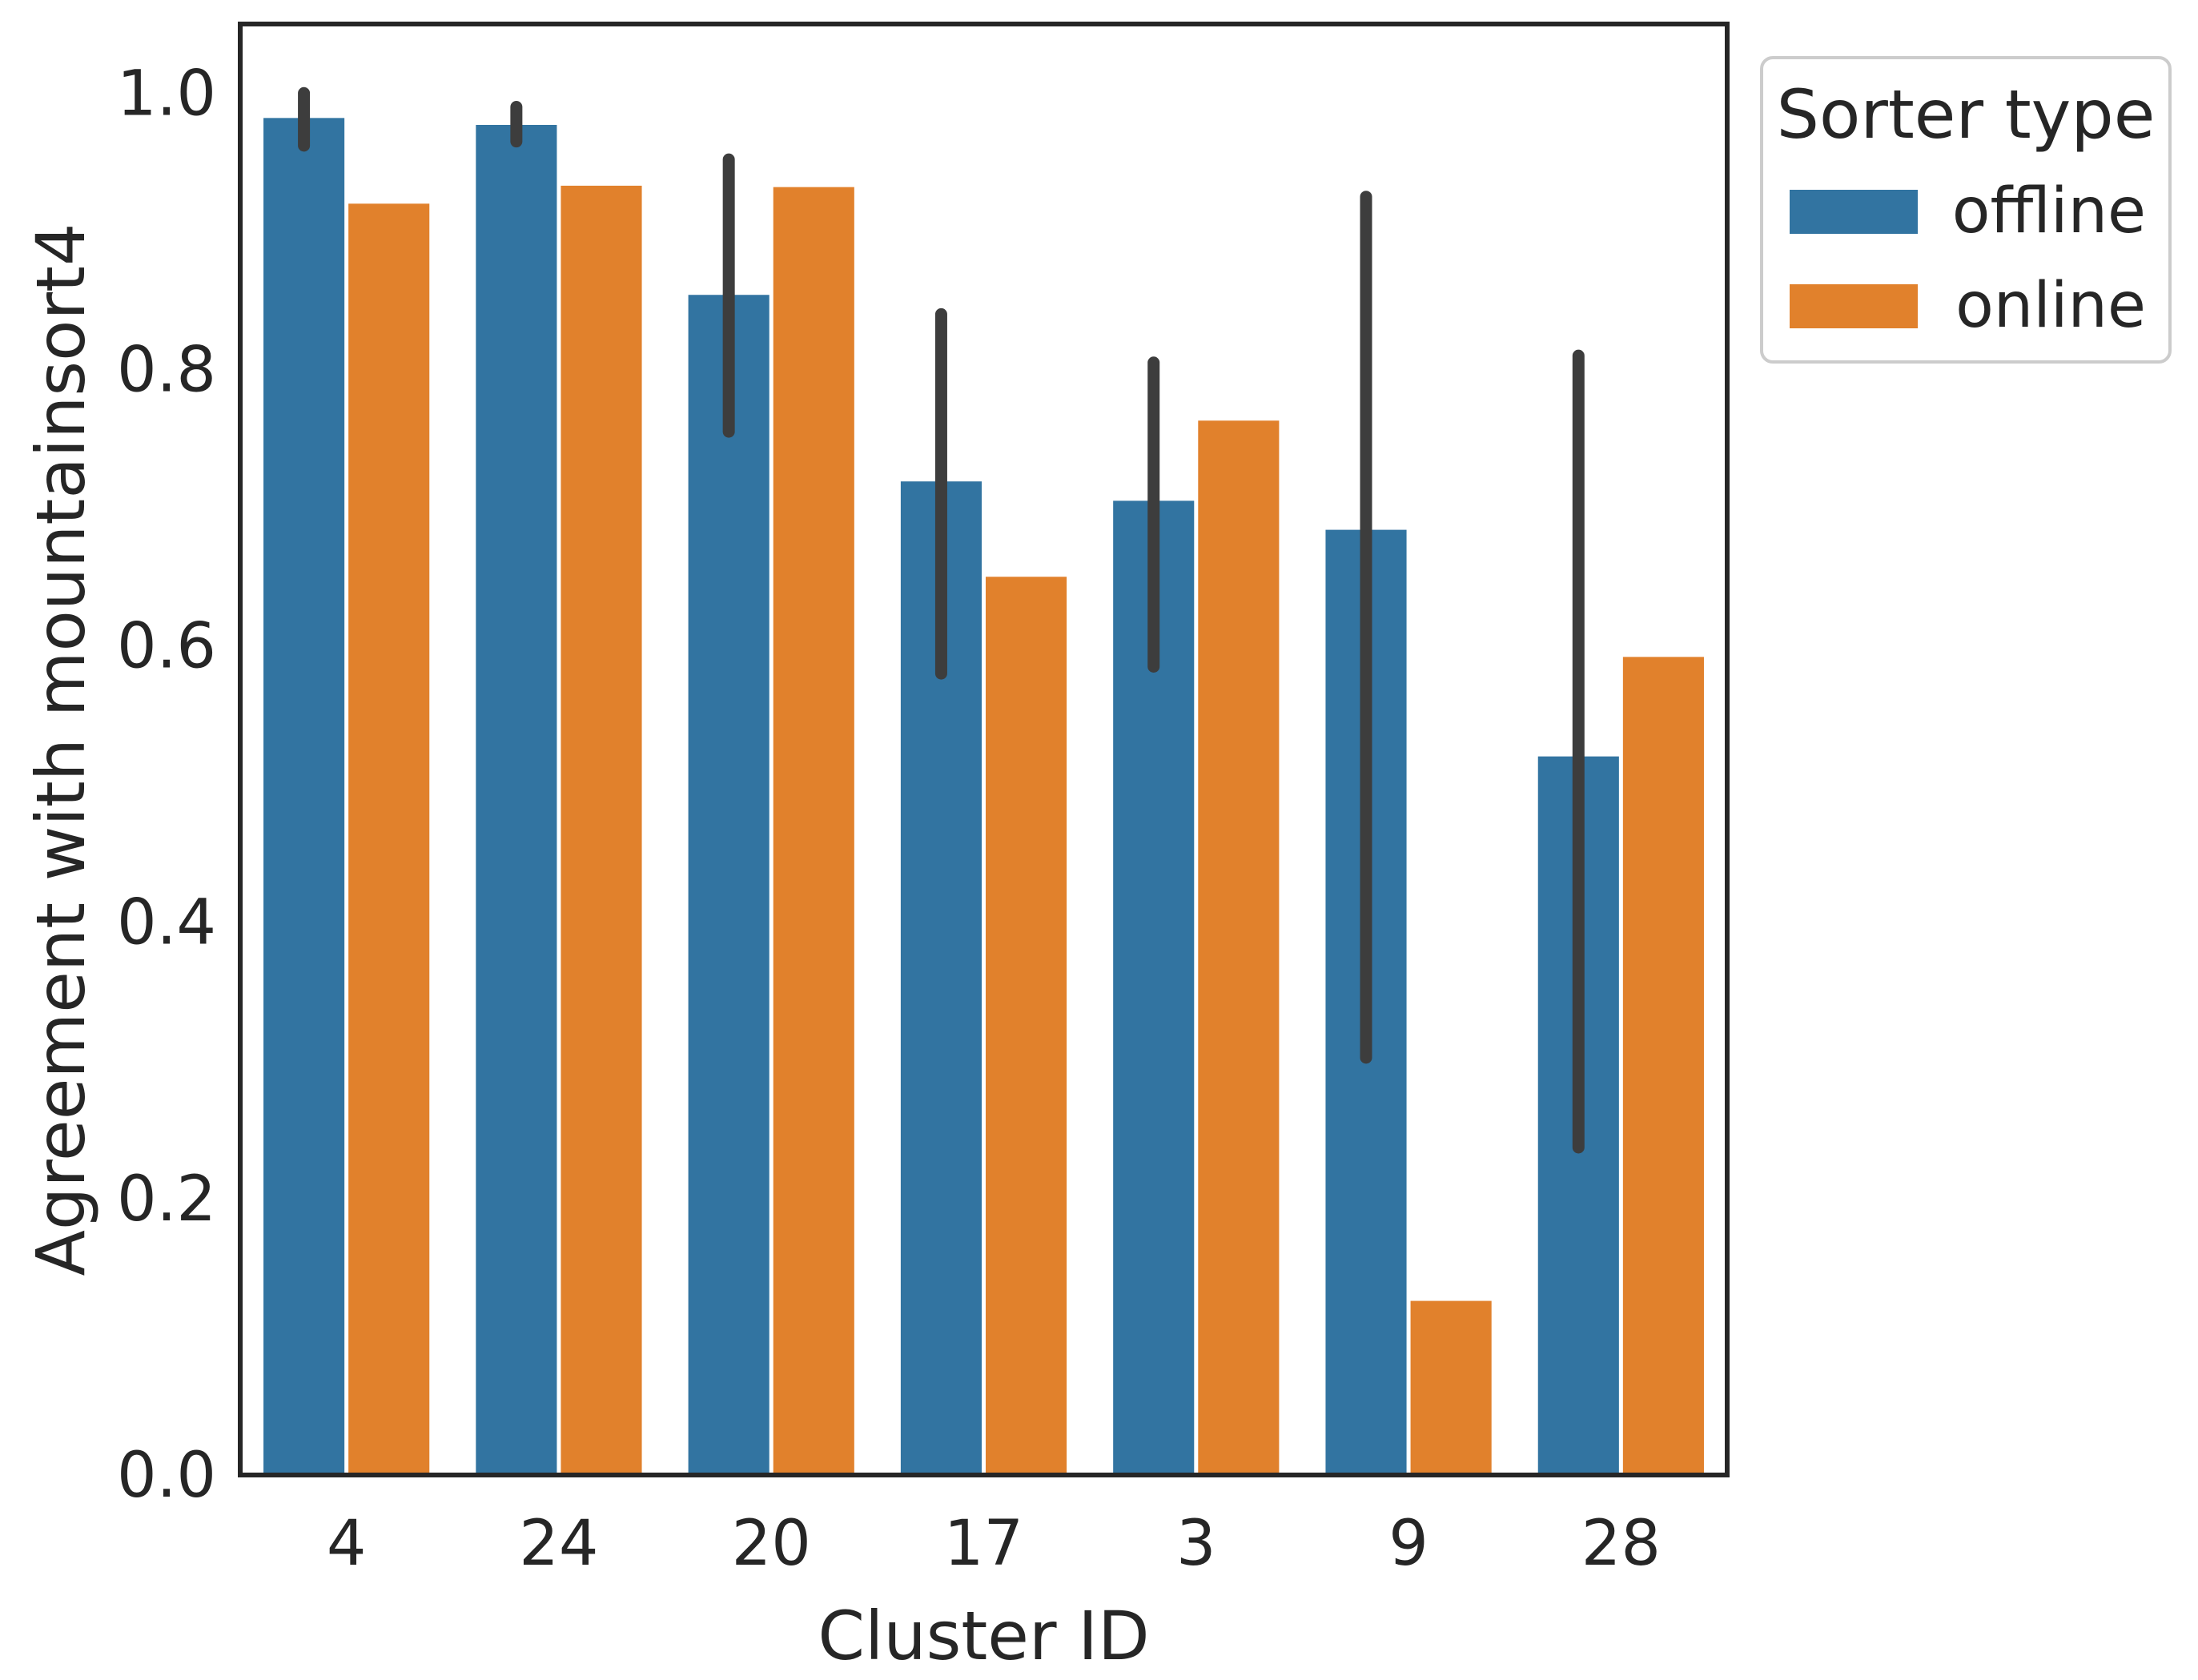 This screenshot has height=1680, width=2198. I want to click on x-tick-label: 20, so click(771, 1544).